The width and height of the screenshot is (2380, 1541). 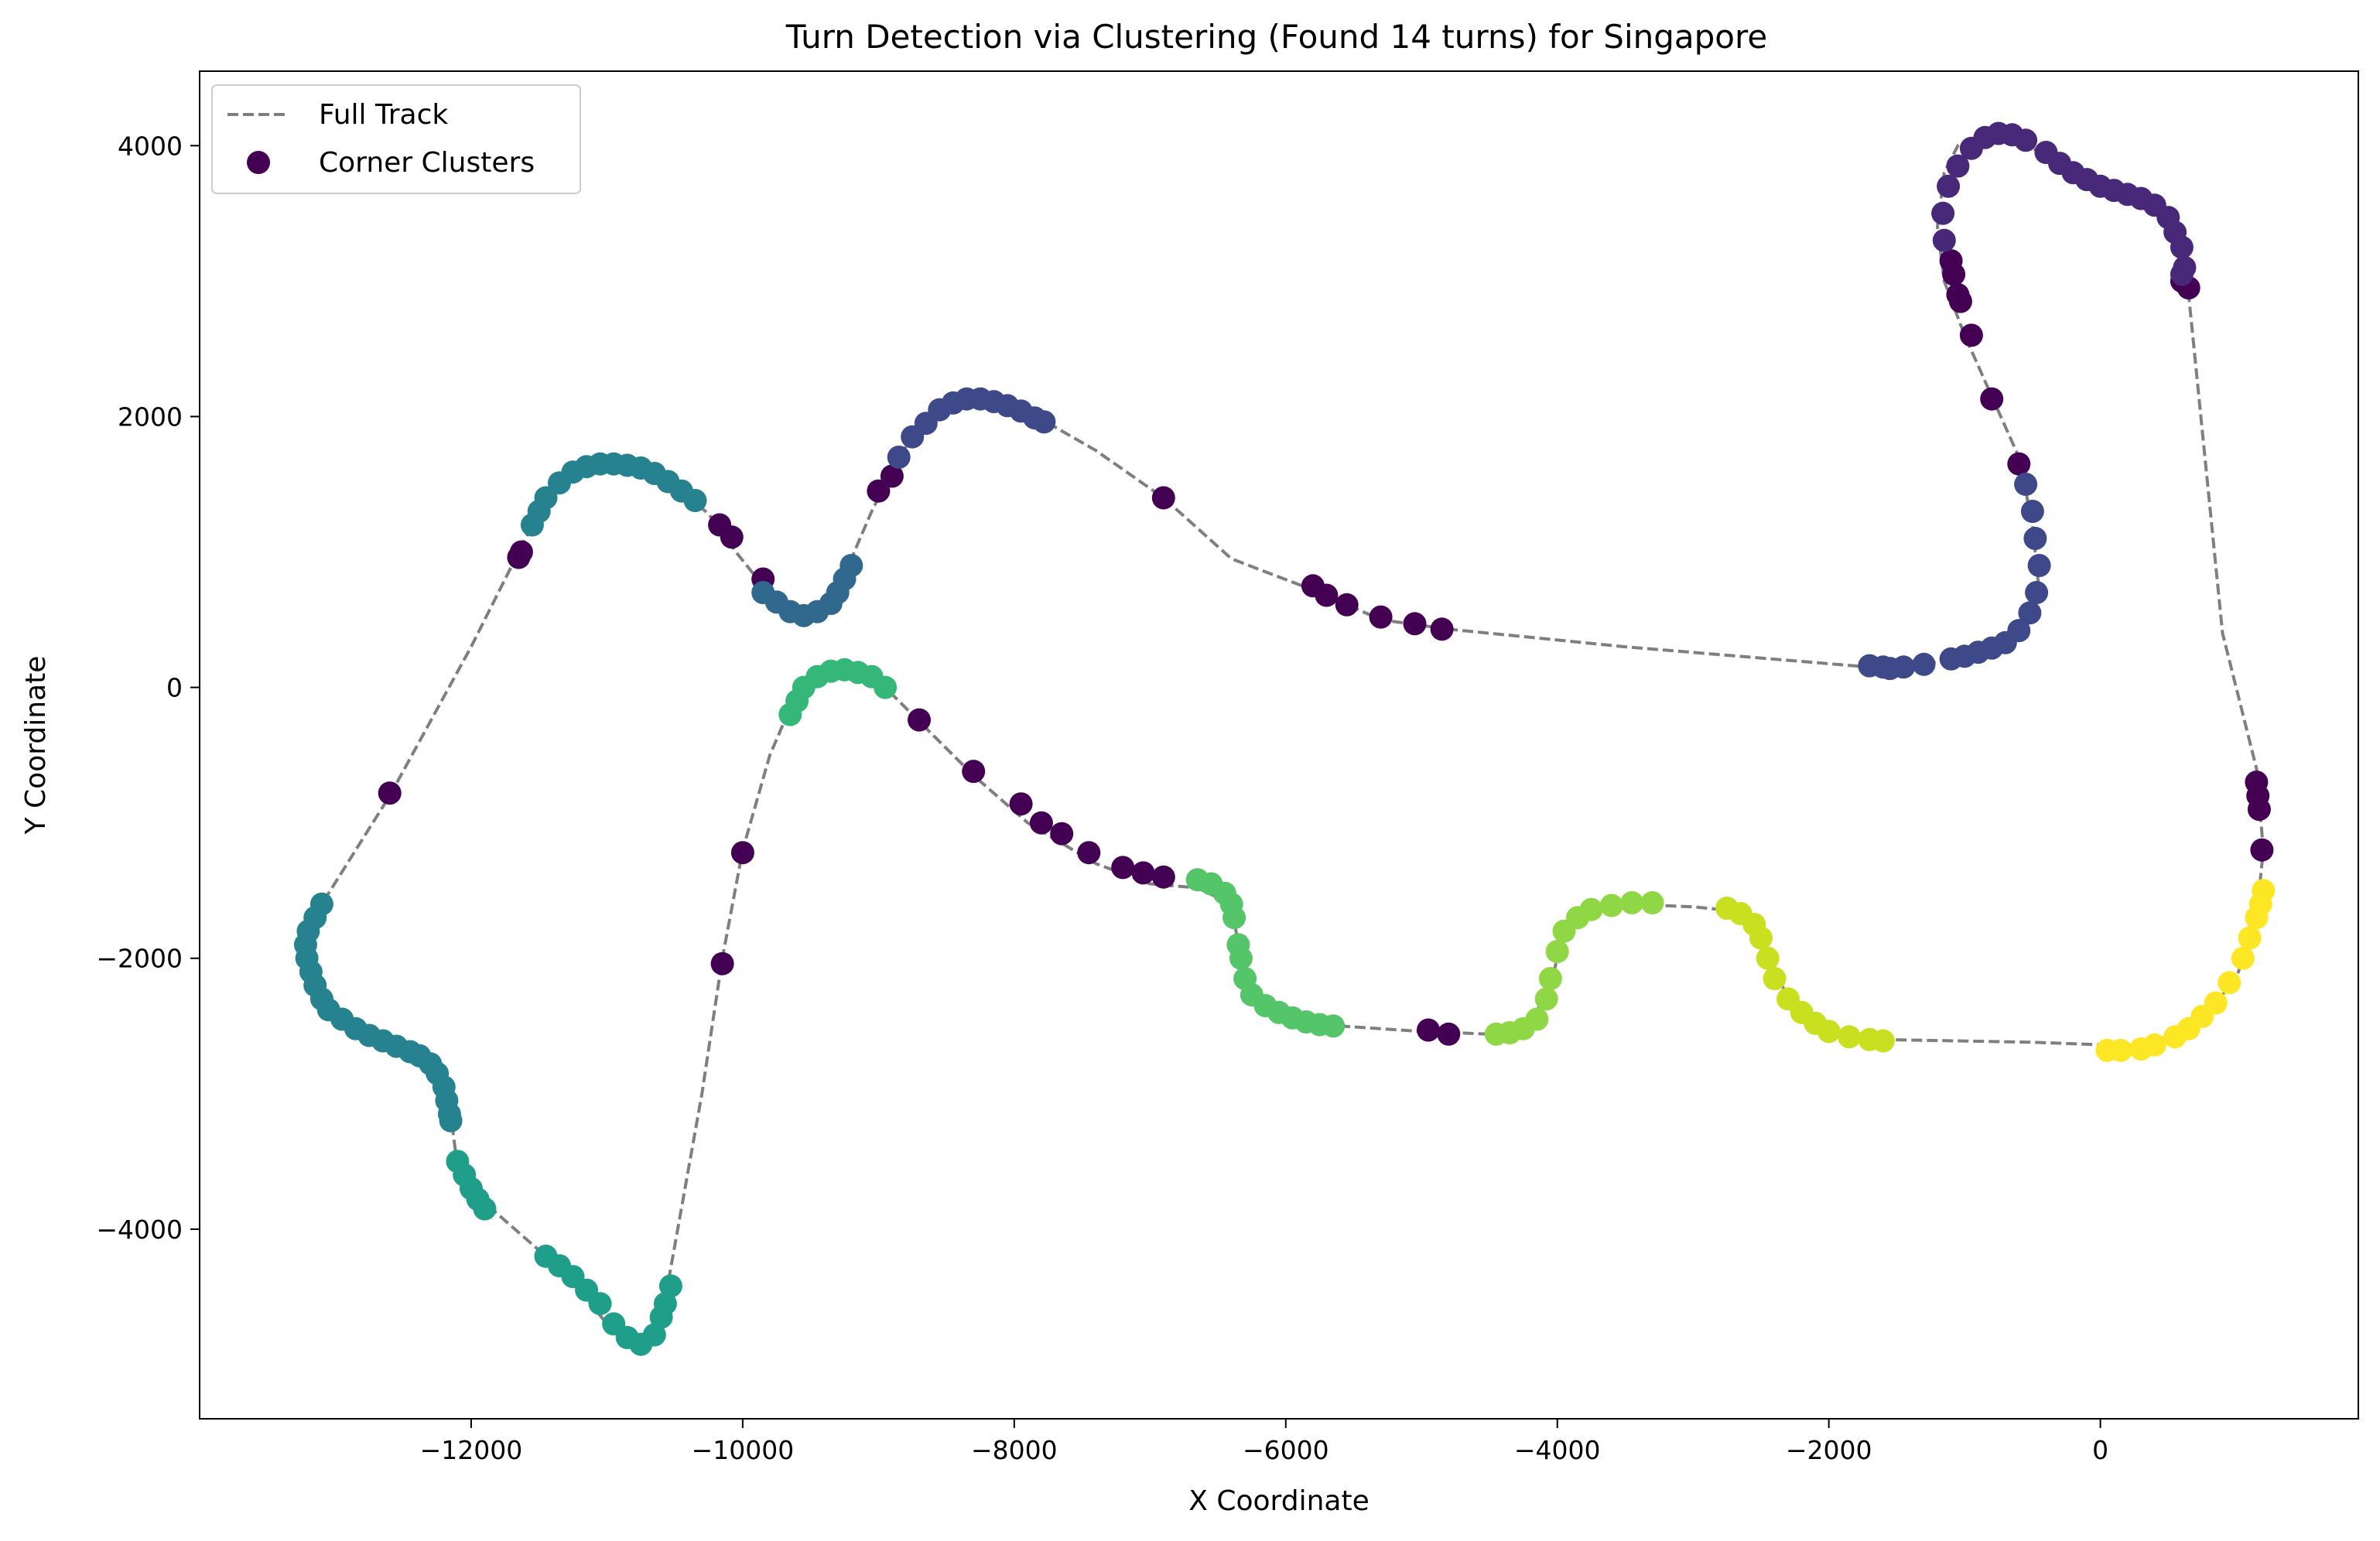 What do you see at coordinates (1264, 1442) in the screenshot?
I see `x-axis: −12000 −10000 −8000 −6000 −4000 −2000 0` at bounding box center [1264, 1442].